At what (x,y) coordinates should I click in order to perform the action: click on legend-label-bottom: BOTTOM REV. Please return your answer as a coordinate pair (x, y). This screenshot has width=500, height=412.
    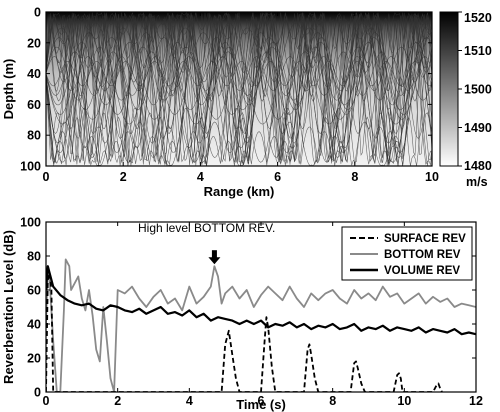
    Looking at the image, I should click on (422, 255).